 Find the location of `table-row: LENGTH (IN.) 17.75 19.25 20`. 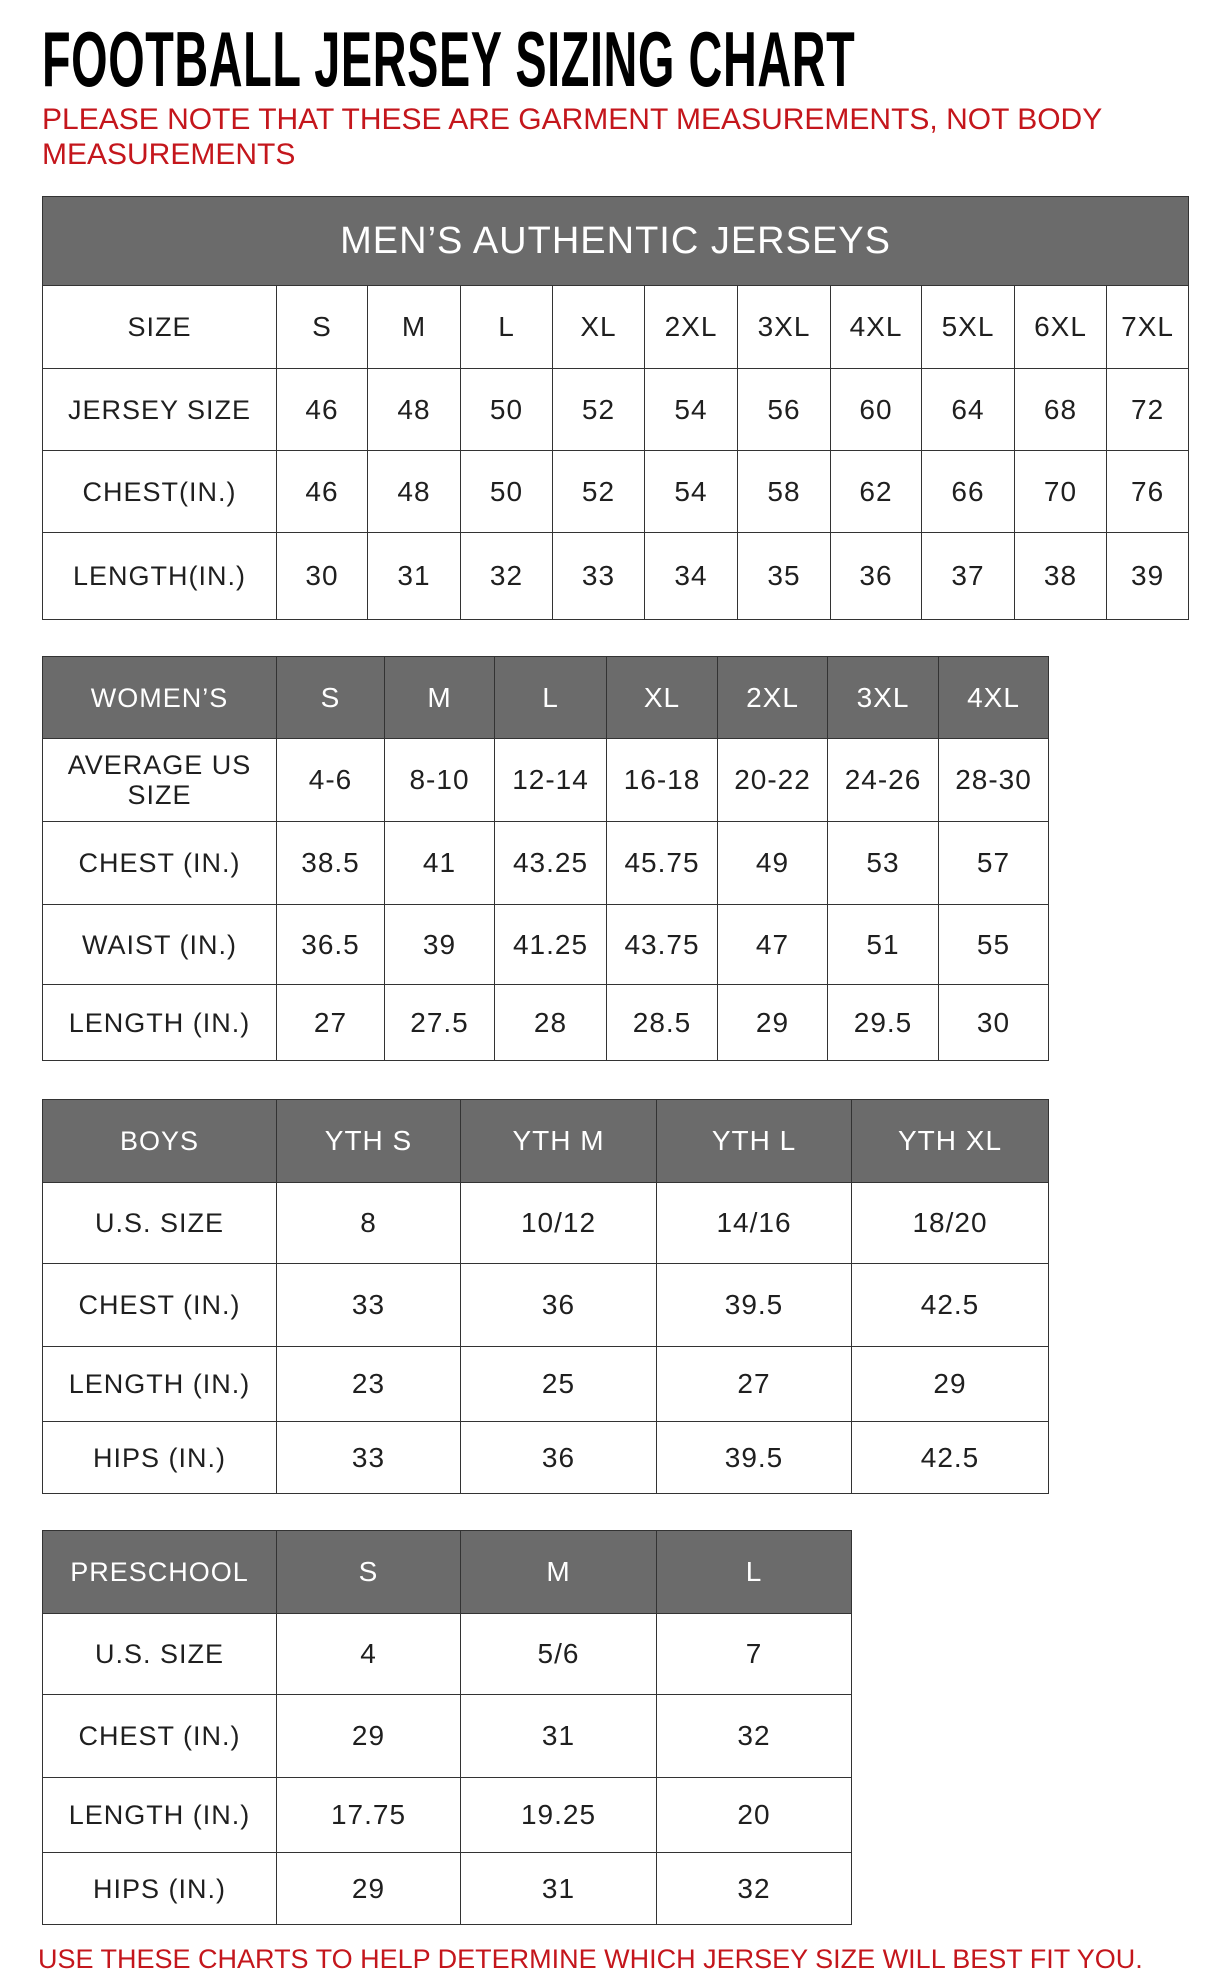

table-row: LENGTH (IN.) 17.75 19.25 20 is located at coordinates (447, 1815).